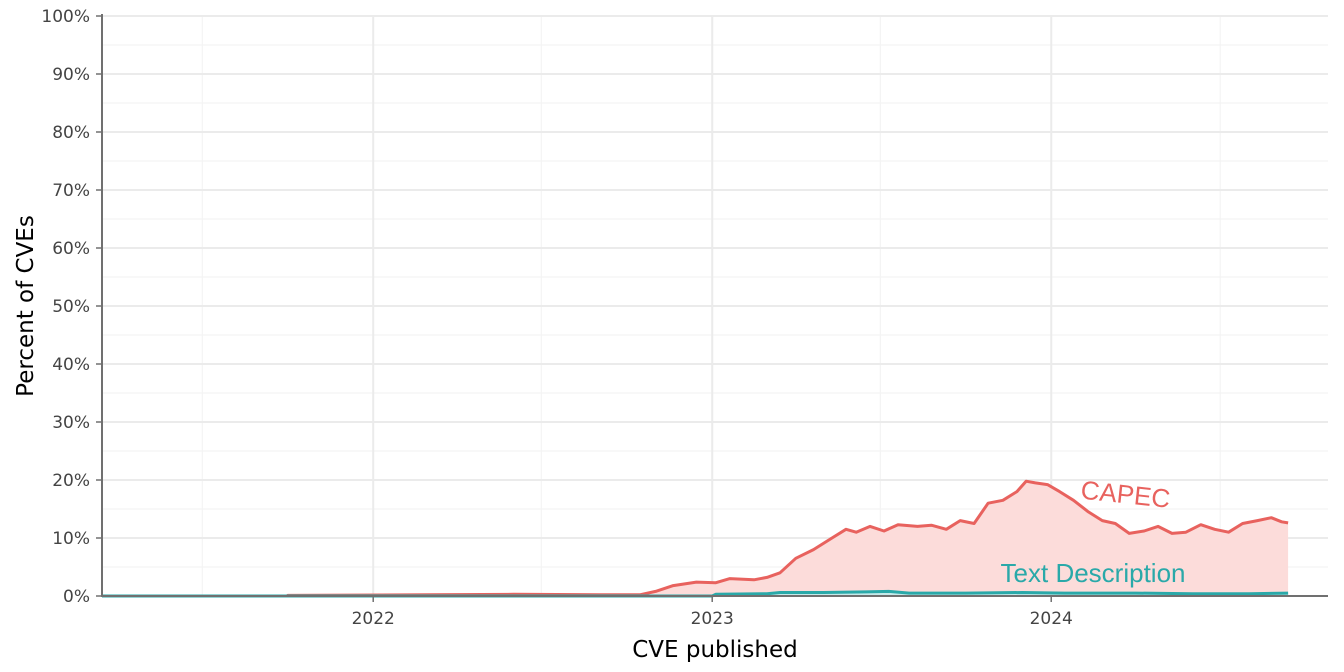 The height and width of the screenshot is (672, 1344). I want to click on y-tick-label: 60%, so click(71, 249).